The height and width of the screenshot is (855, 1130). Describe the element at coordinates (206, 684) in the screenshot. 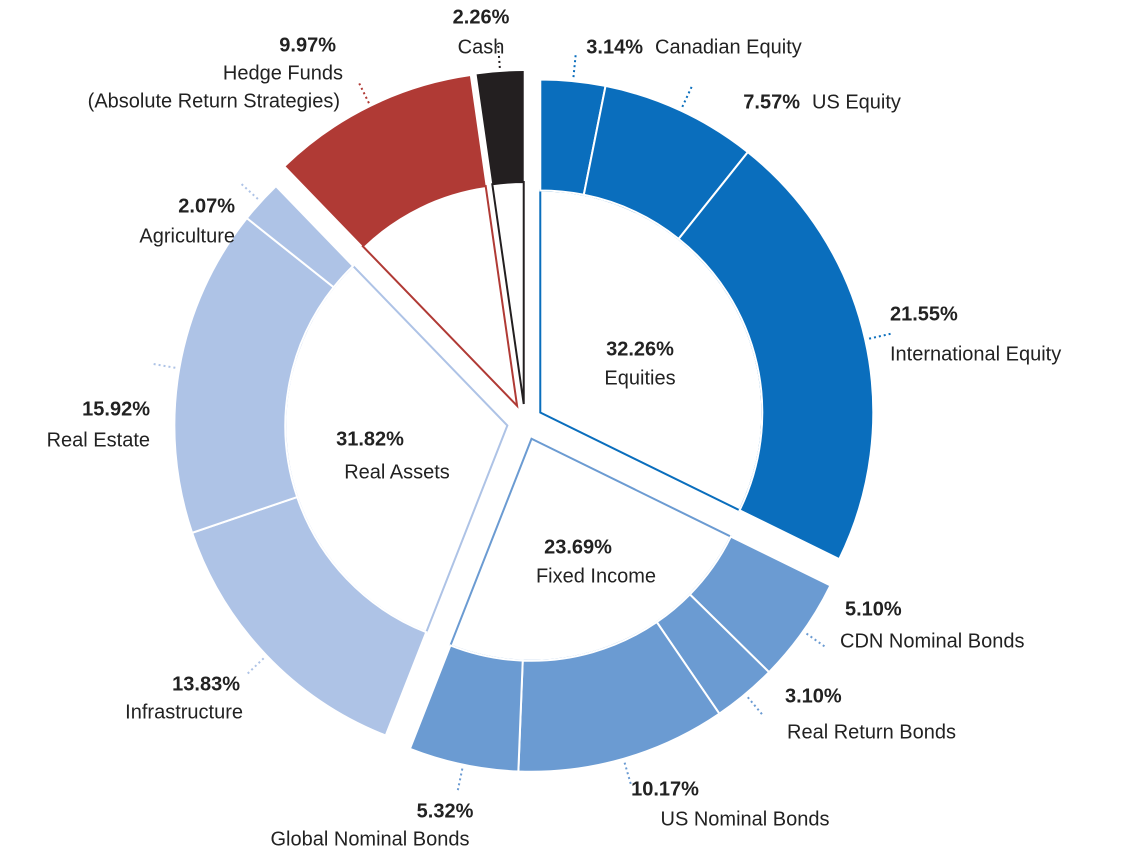

I see `segment-value-label: 13.83%` at that location.